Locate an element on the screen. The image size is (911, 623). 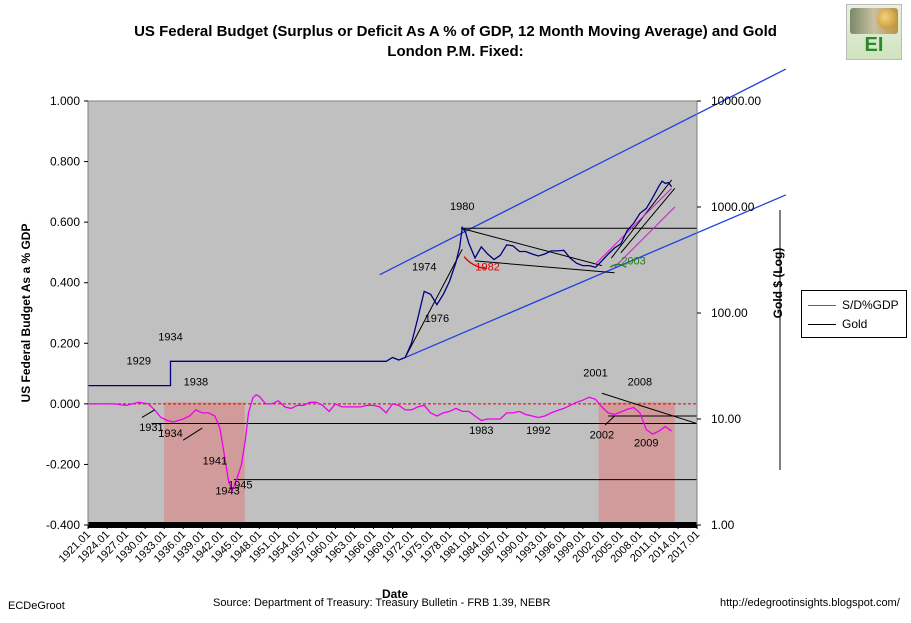
legend-swatch-gold is located at coordinates (822, 324).